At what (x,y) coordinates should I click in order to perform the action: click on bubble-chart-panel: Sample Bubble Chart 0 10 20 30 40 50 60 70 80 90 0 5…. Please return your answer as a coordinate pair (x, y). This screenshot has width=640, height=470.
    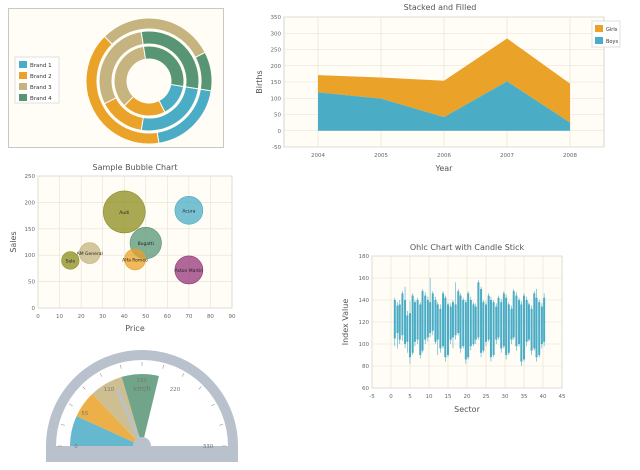
    Looking at the image, I should click on (122, 249).